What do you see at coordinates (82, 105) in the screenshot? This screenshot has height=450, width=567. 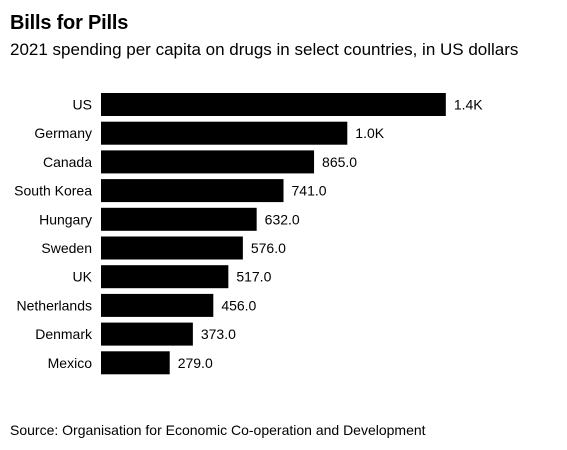 I see `category-label: US` at bounding box center [82, 105].